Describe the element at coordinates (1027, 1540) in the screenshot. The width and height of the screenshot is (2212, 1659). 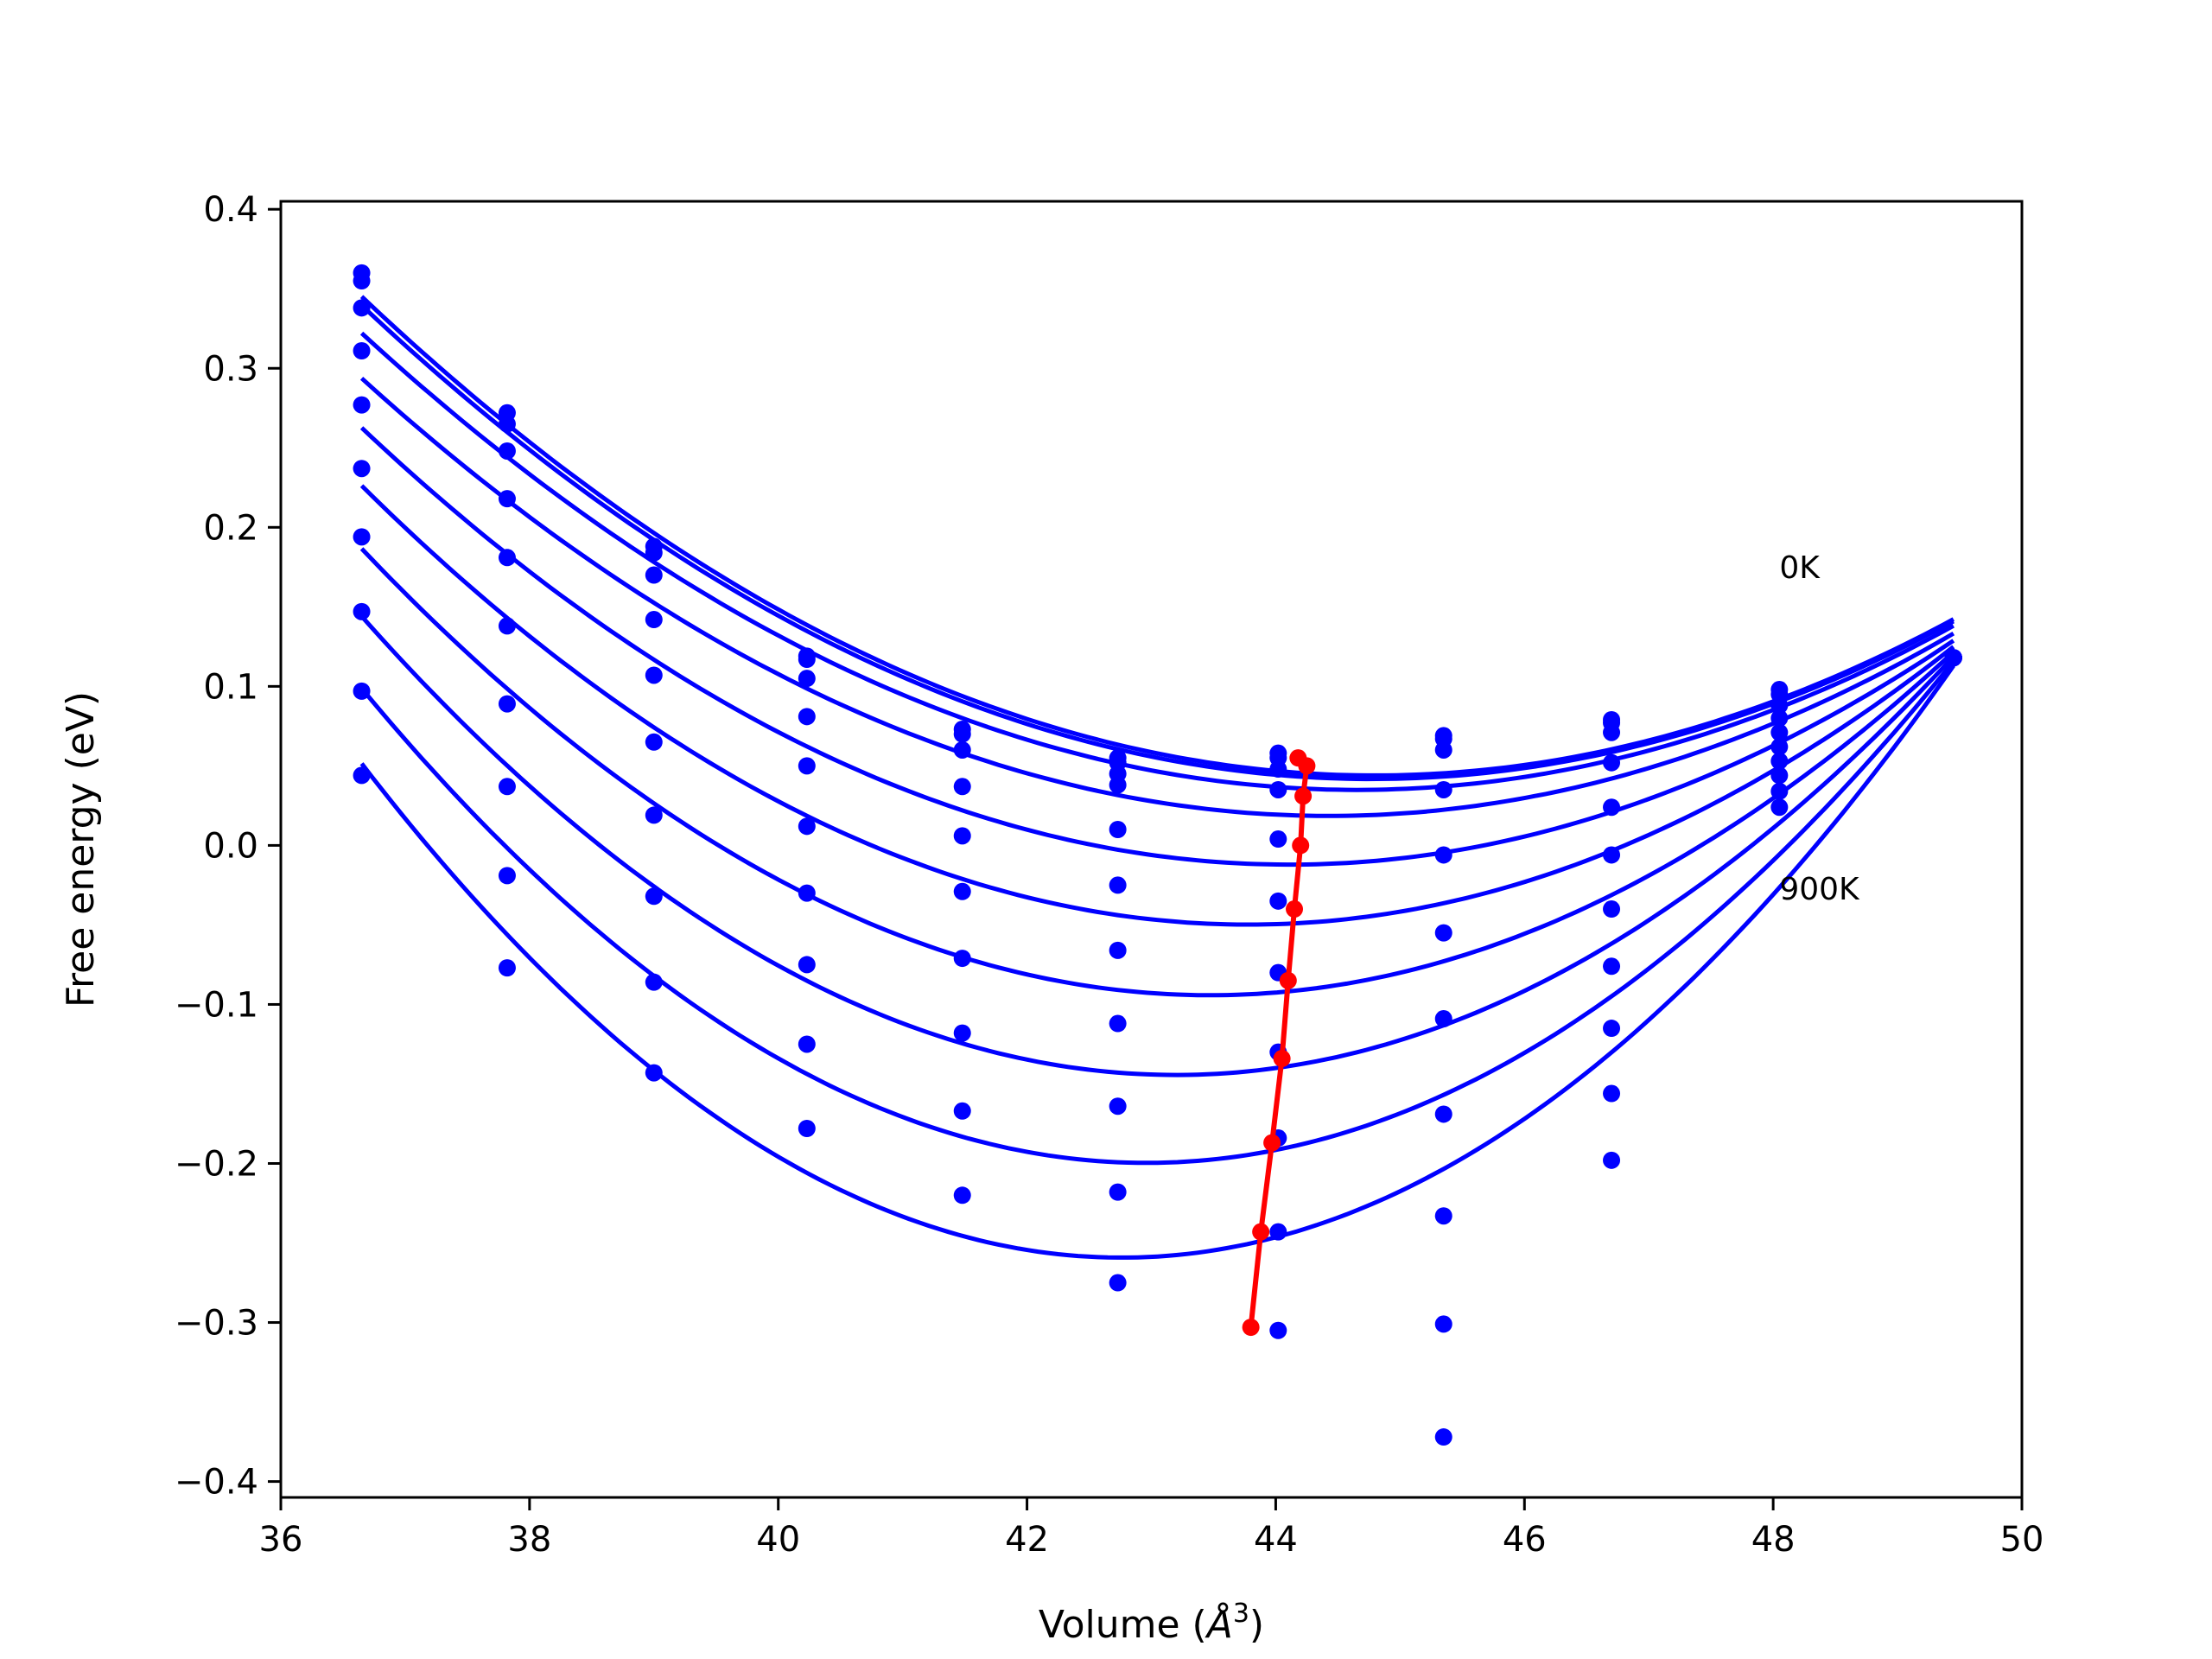
I see `x-tick-label: 42` at that location.